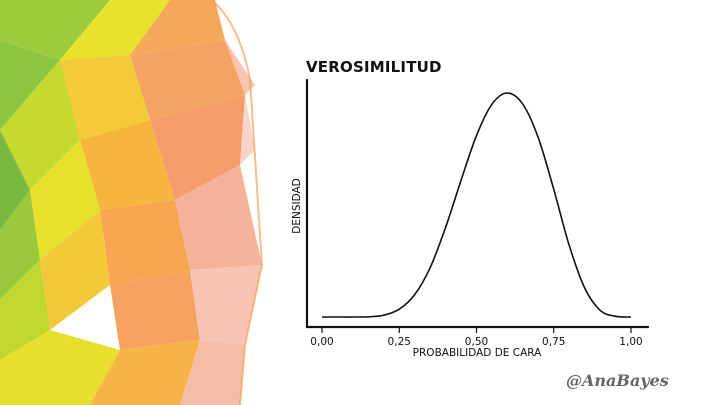  What do you see at coordinates (617, 380) in the screenshot?
I see `author-watermark: @AnaBayes` at bounding box center [617, 380].